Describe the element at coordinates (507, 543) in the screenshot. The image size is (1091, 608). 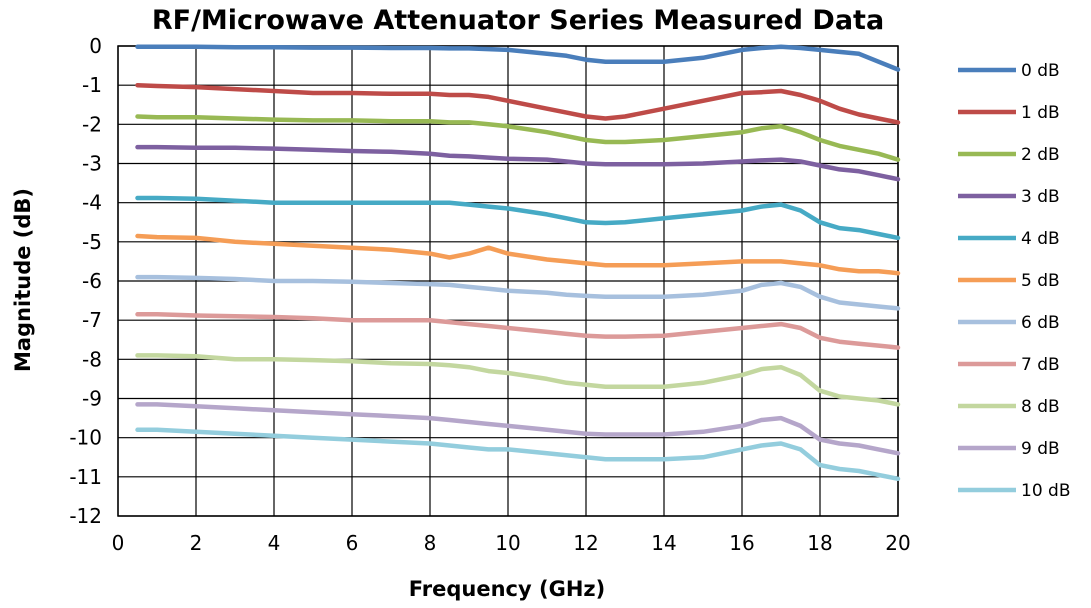
I see `x-tick-label: 10` at that location.